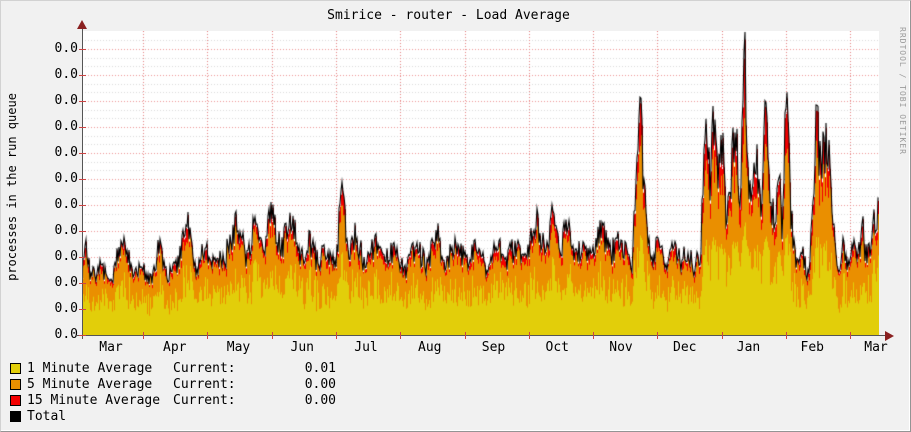  What do you see at coordinates (320, 368) in the screenshot?
I see `legend-current-value: 0.01` at bounding box center [320, 368].